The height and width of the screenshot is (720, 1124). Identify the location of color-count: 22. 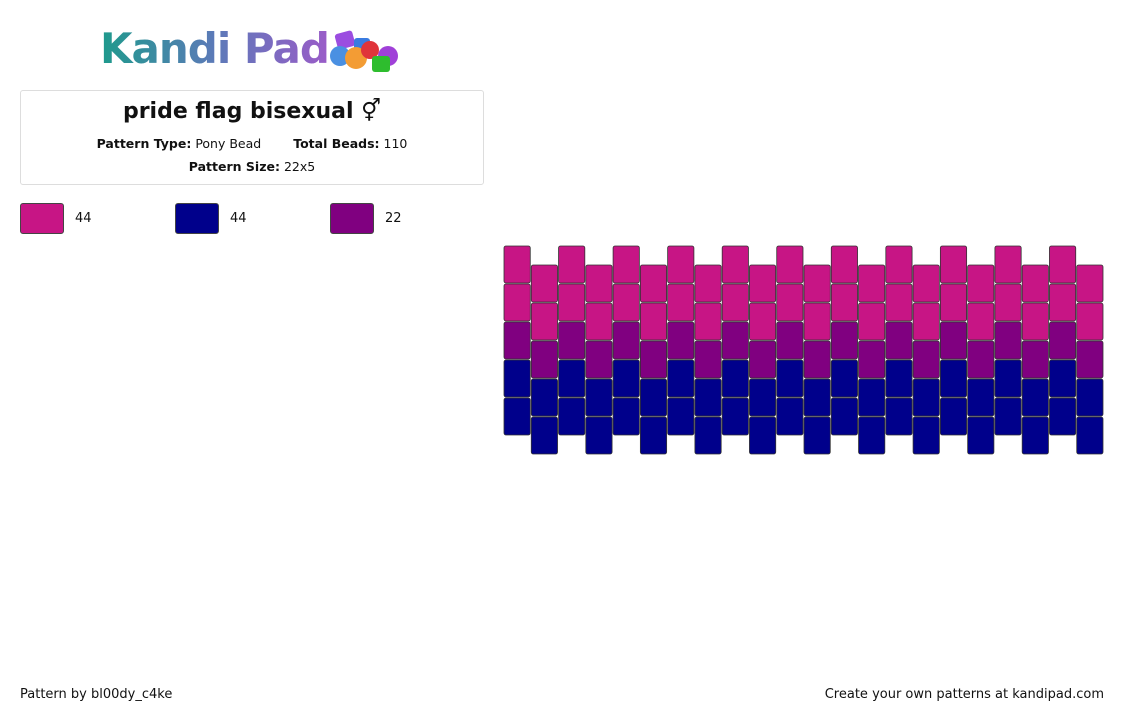
(393, 218).